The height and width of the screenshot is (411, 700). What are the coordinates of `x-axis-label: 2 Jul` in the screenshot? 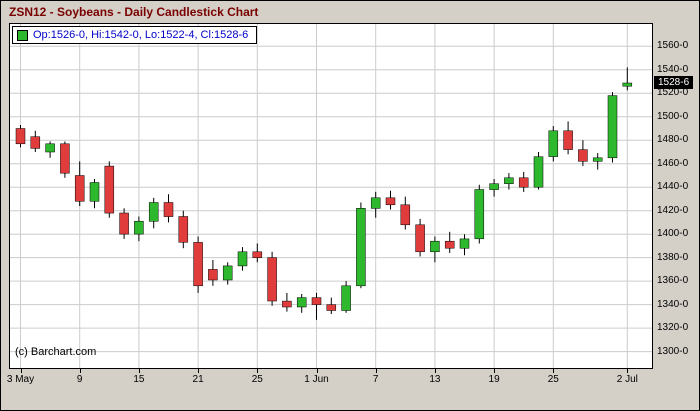 It's located at (627, 379).